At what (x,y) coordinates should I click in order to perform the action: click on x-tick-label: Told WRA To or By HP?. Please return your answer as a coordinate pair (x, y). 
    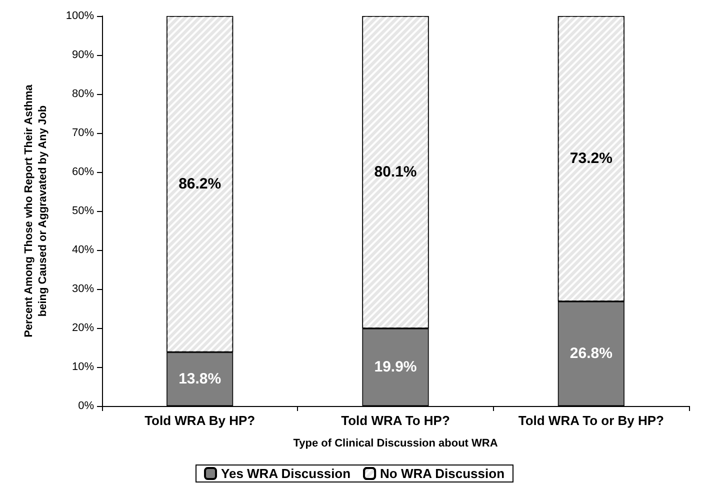
    Looking at the image, I should click on (591, 420).